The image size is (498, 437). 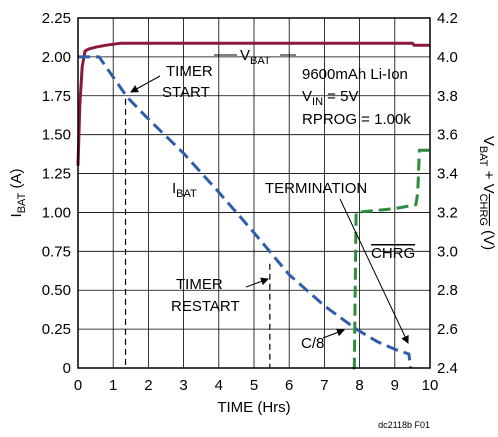 What do you see at coordinates (183, 385) in the screenshot?
I see `x-tick-label: 3` at bounding box center [183, 385].